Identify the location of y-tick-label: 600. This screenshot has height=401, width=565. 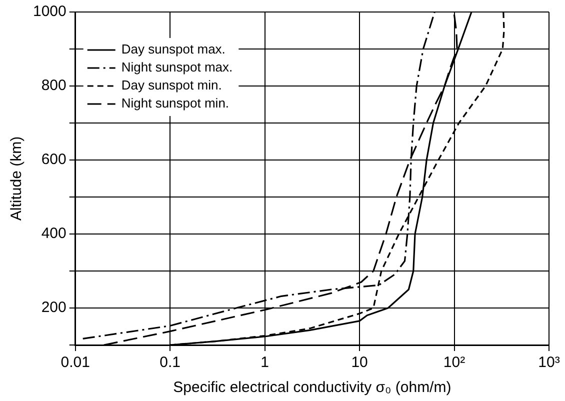
(53, 159).